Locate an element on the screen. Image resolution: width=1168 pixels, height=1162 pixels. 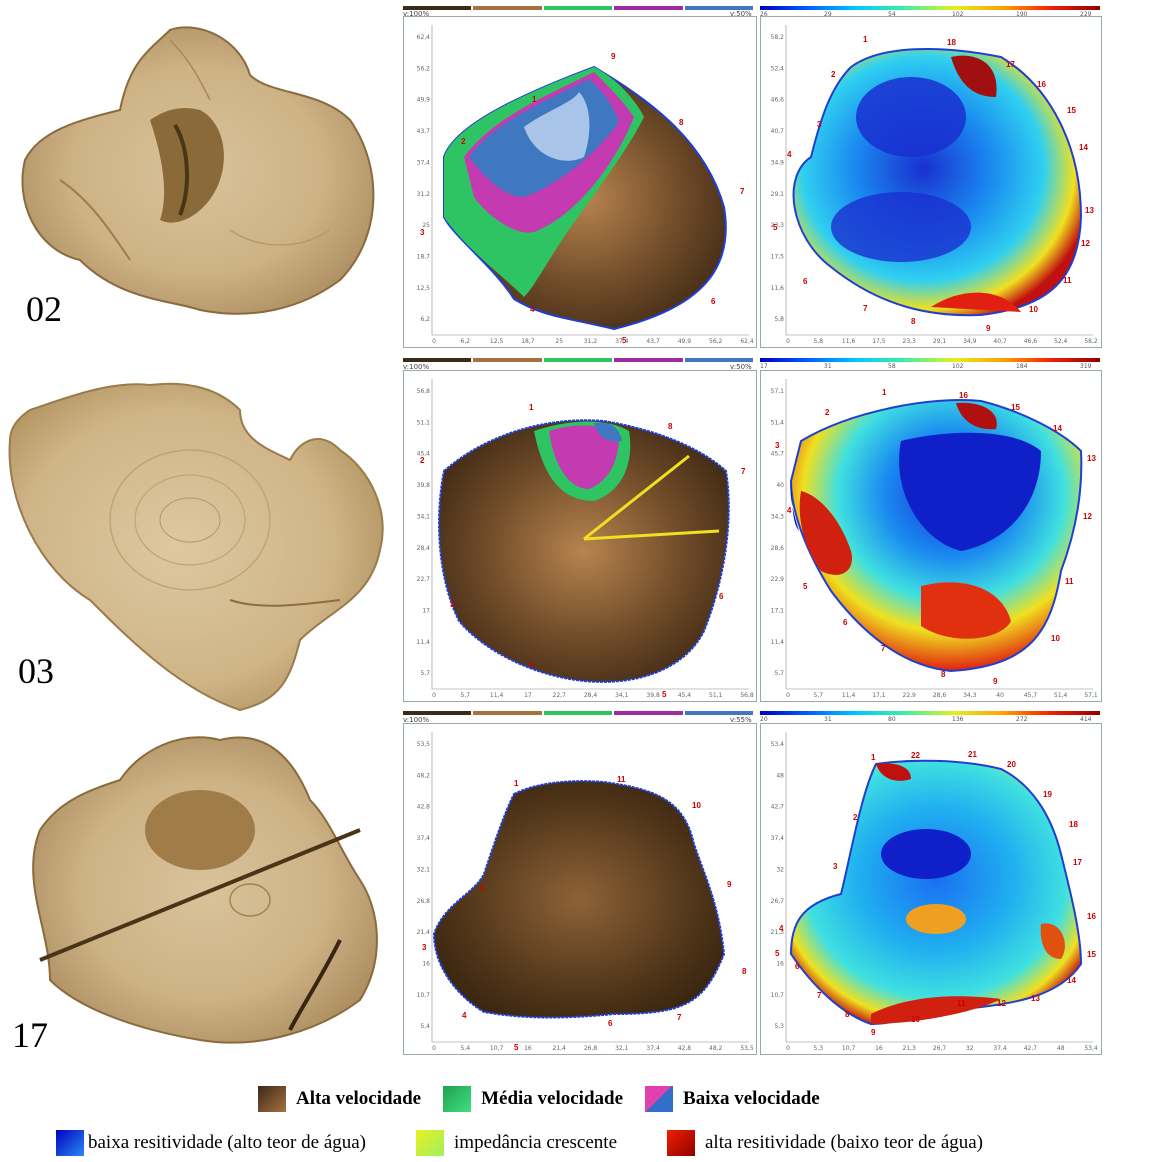
vel-pt-17-9: 9 is located at coordinates (729, 884).